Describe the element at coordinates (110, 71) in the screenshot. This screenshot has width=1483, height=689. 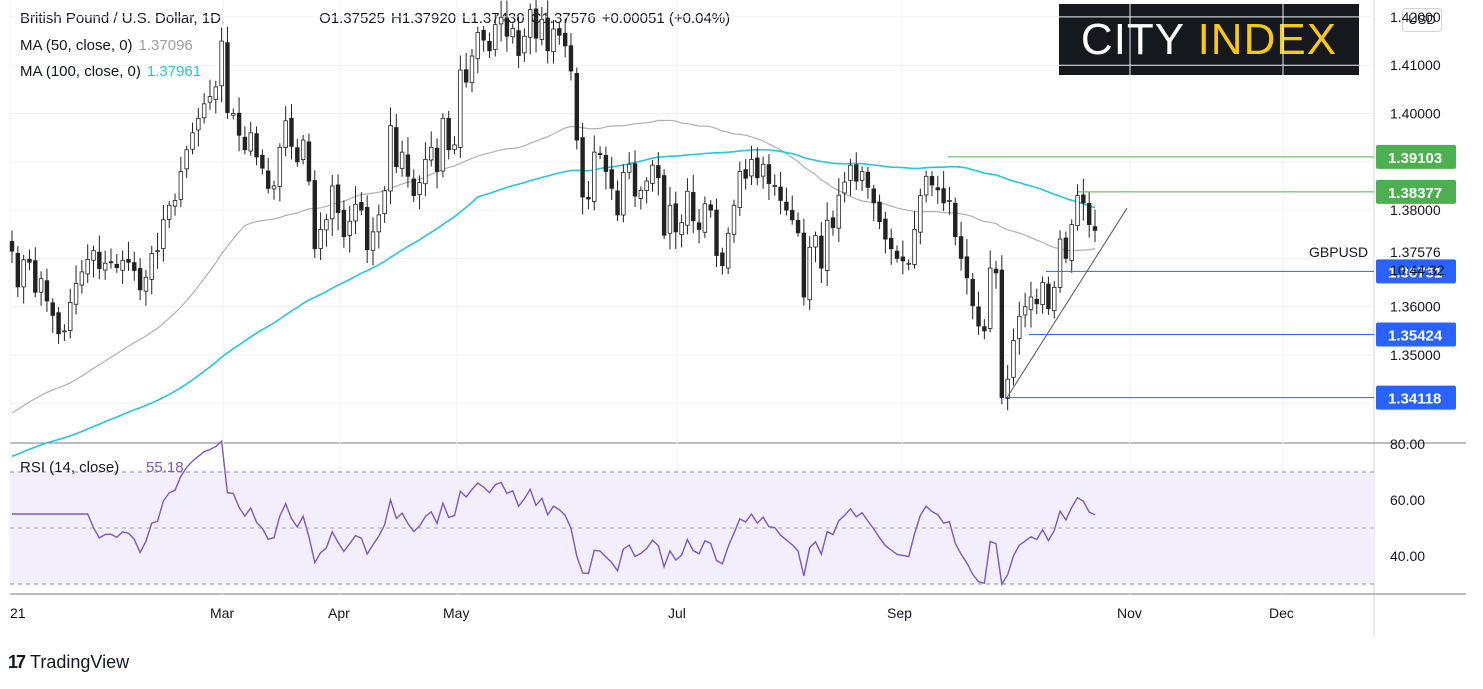
I see `ma100-legend: MA (100, close, 0) 1.37961` at that location.